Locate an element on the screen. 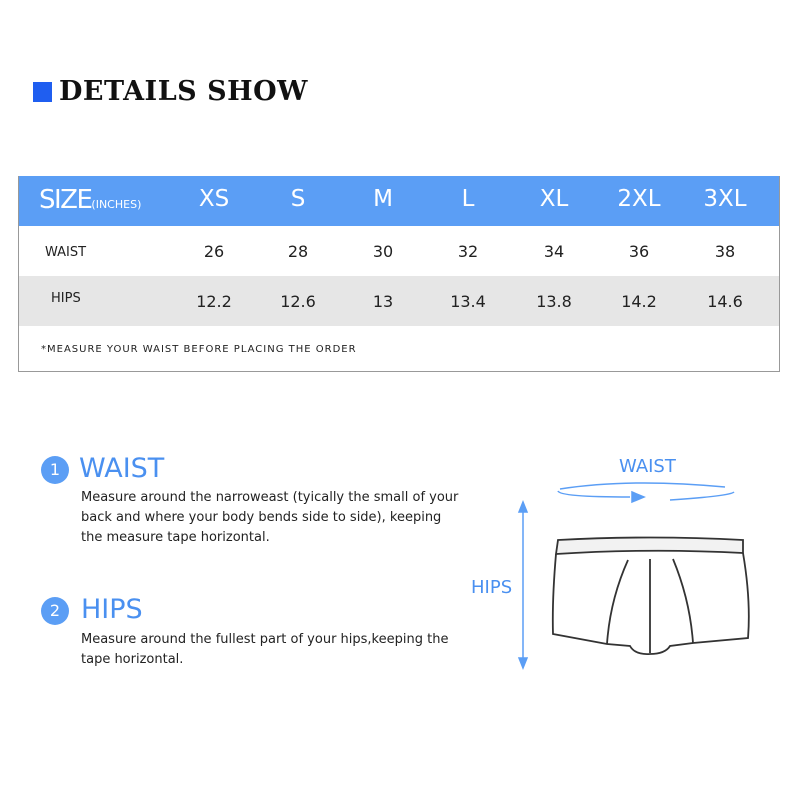  size-header-text: SIZE is located at coordinates (66, 200).